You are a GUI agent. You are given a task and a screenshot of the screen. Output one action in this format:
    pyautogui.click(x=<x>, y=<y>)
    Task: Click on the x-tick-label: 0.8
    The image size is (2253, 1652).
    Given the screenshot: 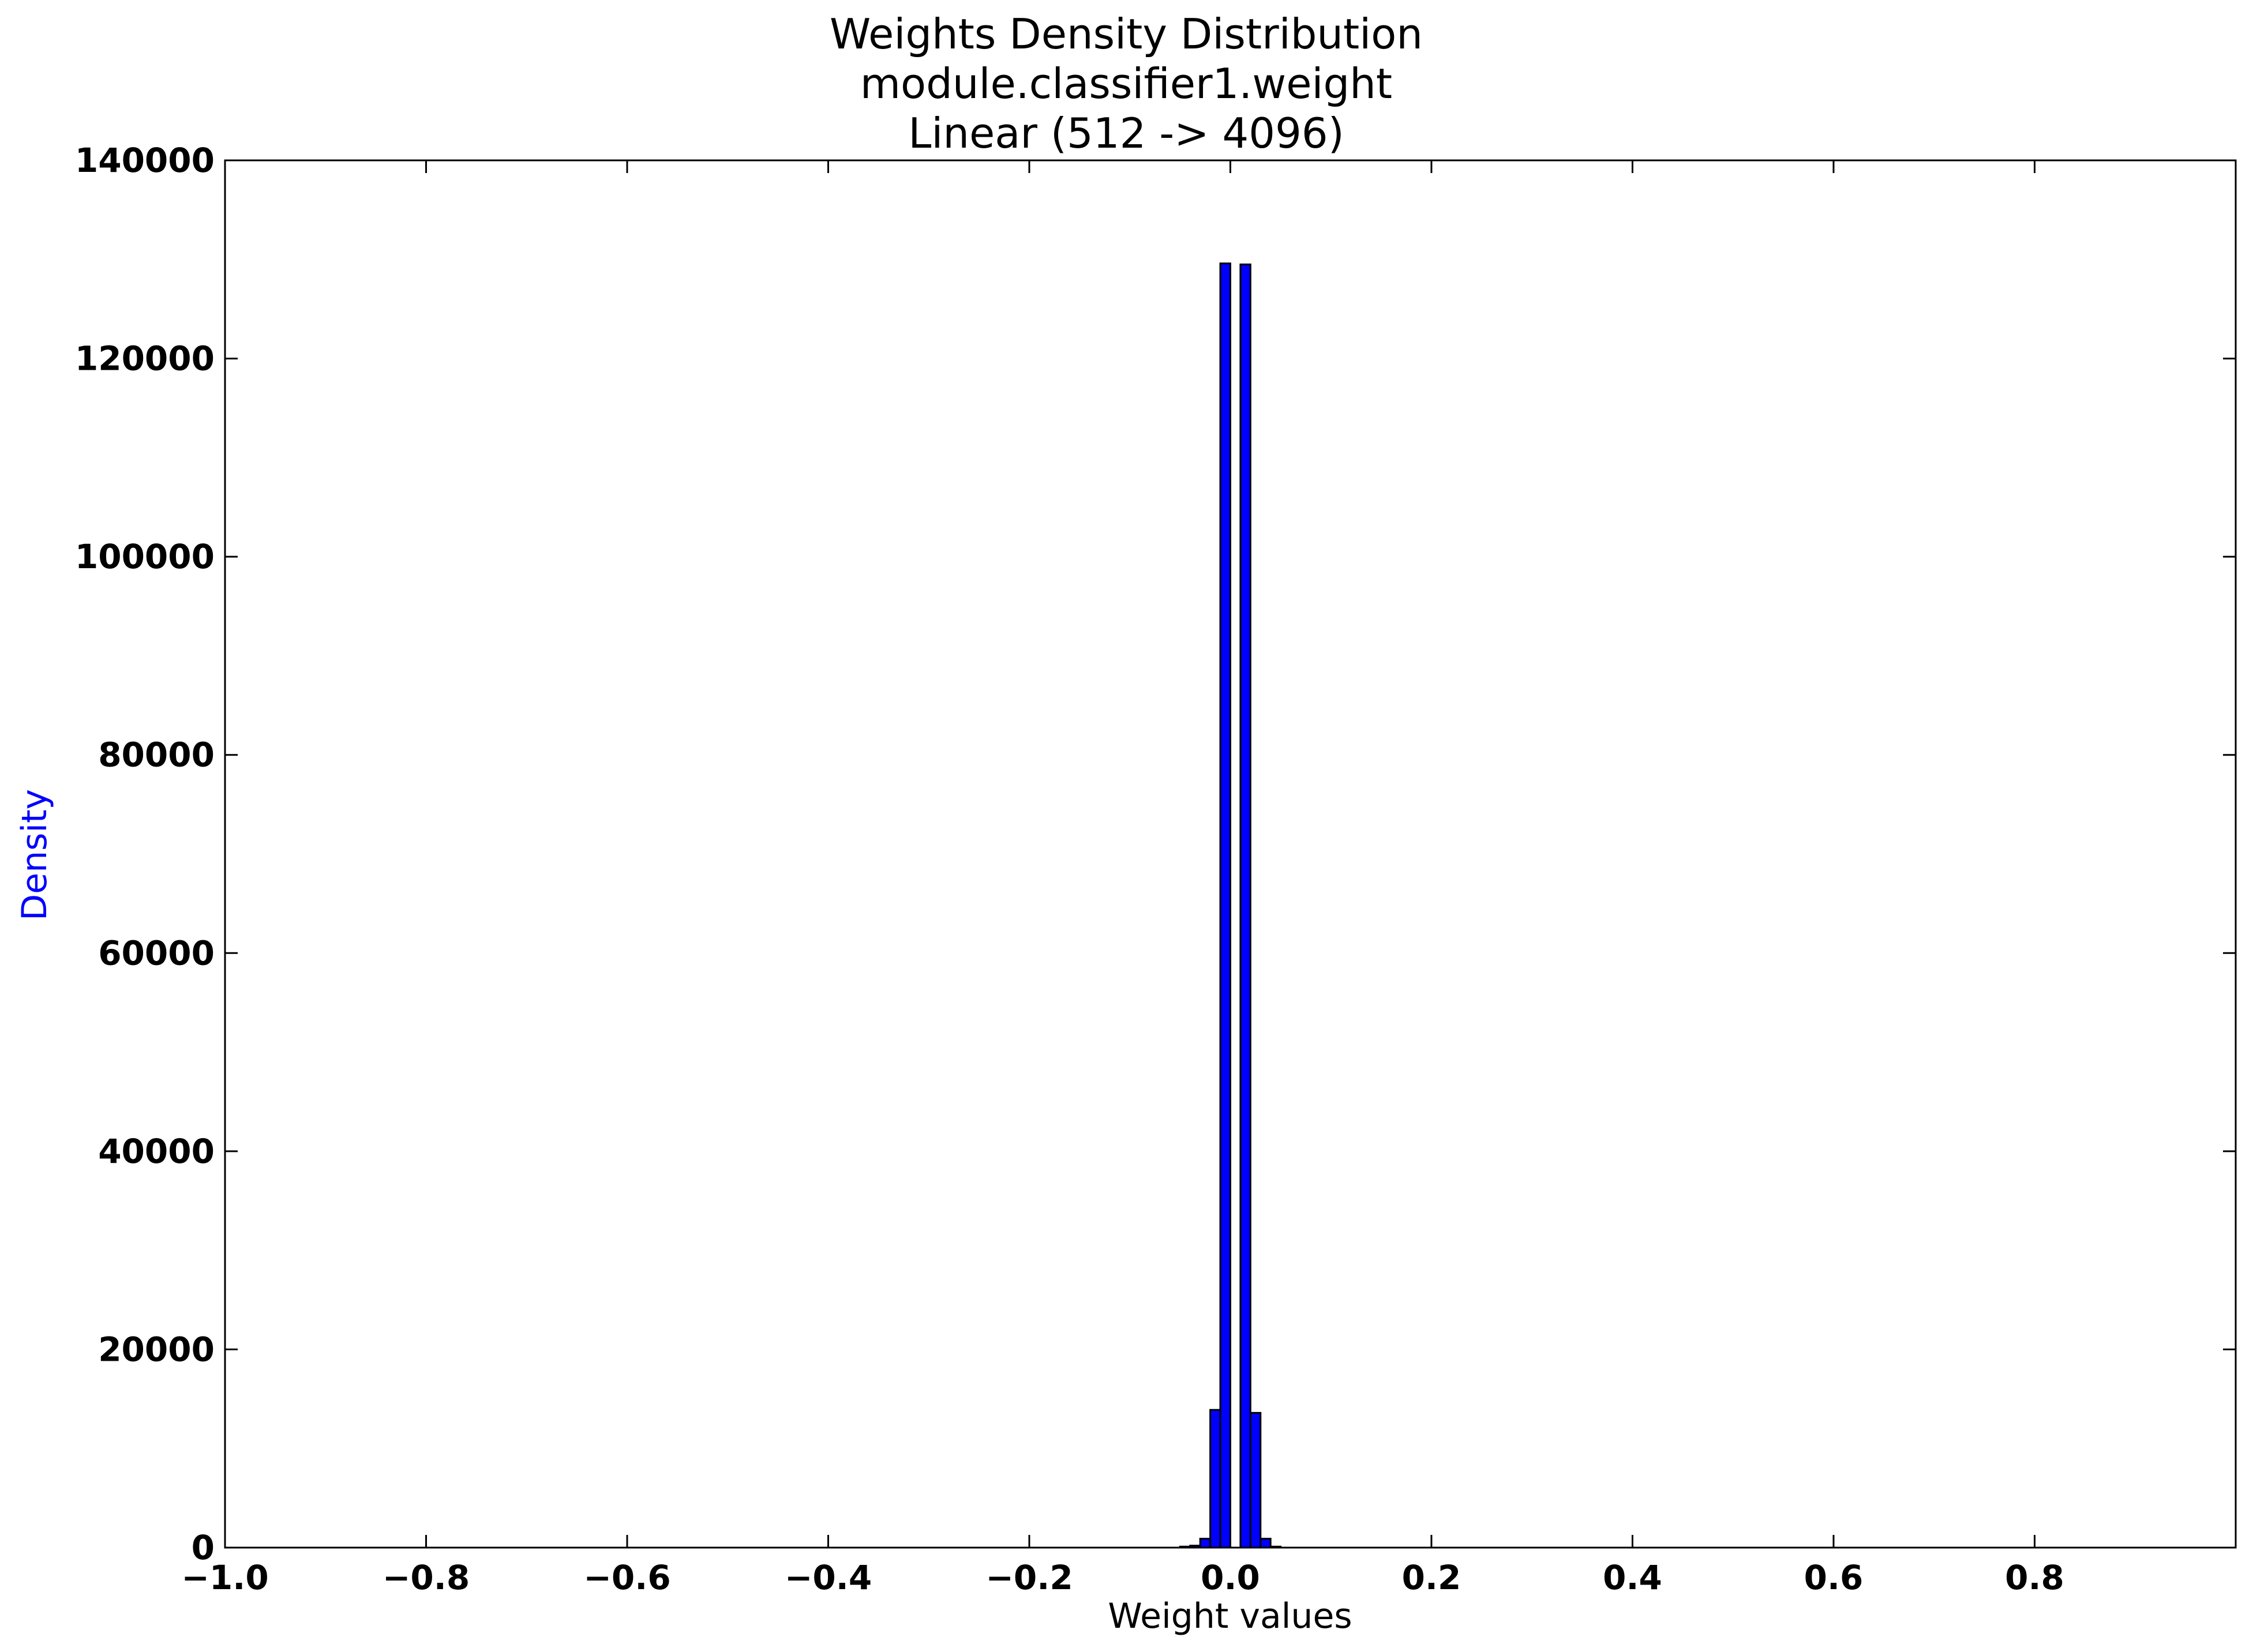 What is the action you would take?
    pyautogui.click(x=2035, y=1578)
    